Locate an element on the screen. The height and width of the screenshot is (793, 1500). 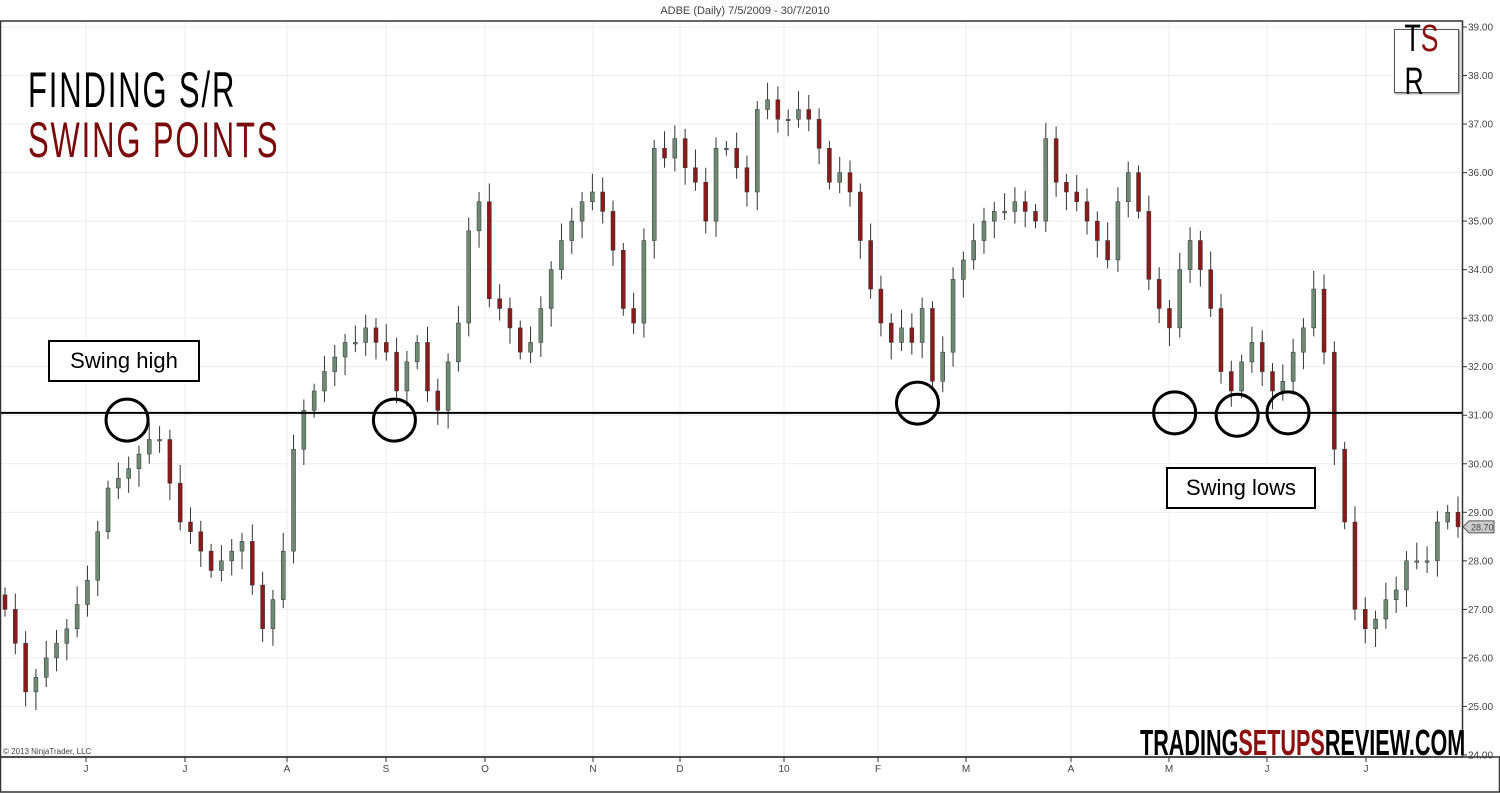
x-tick-label: 10 is located at coordinates (784, 769).